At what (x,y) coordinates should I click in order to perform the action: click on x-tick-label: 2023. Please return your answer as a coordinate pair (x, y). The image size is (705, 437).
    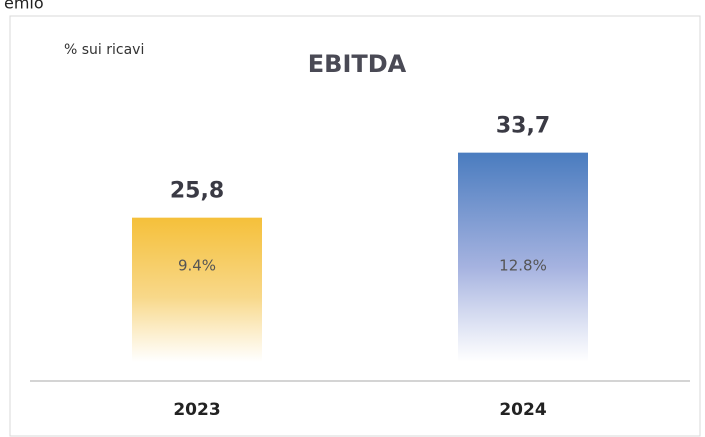
    Looking at the image, I should click on (196, 410).